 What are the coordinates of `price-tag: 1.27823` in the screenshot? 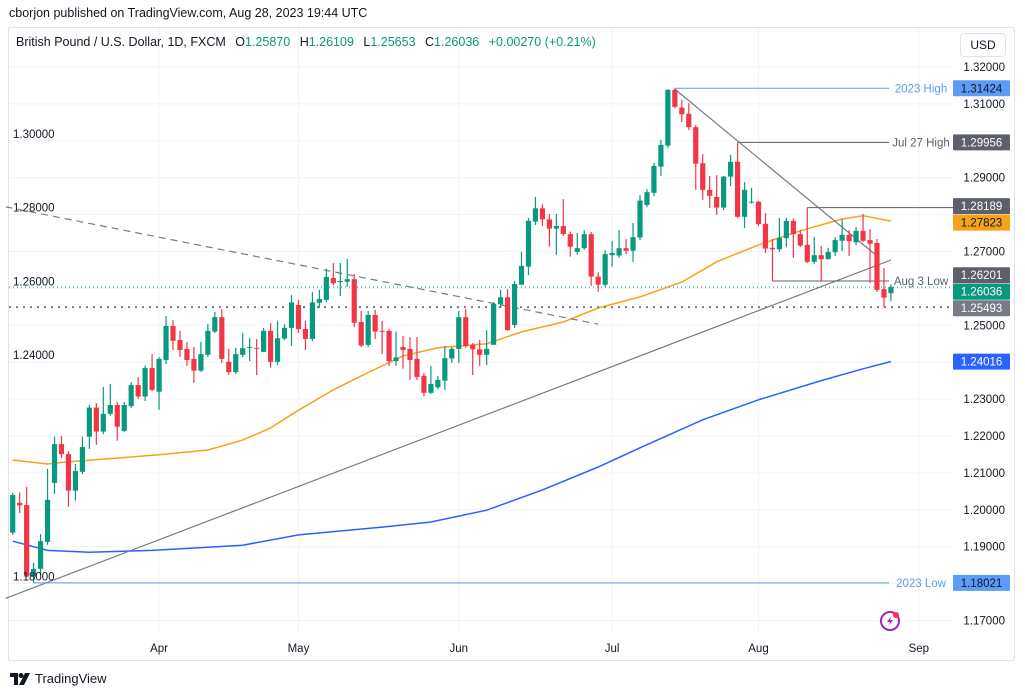 It's located at (982, 224).